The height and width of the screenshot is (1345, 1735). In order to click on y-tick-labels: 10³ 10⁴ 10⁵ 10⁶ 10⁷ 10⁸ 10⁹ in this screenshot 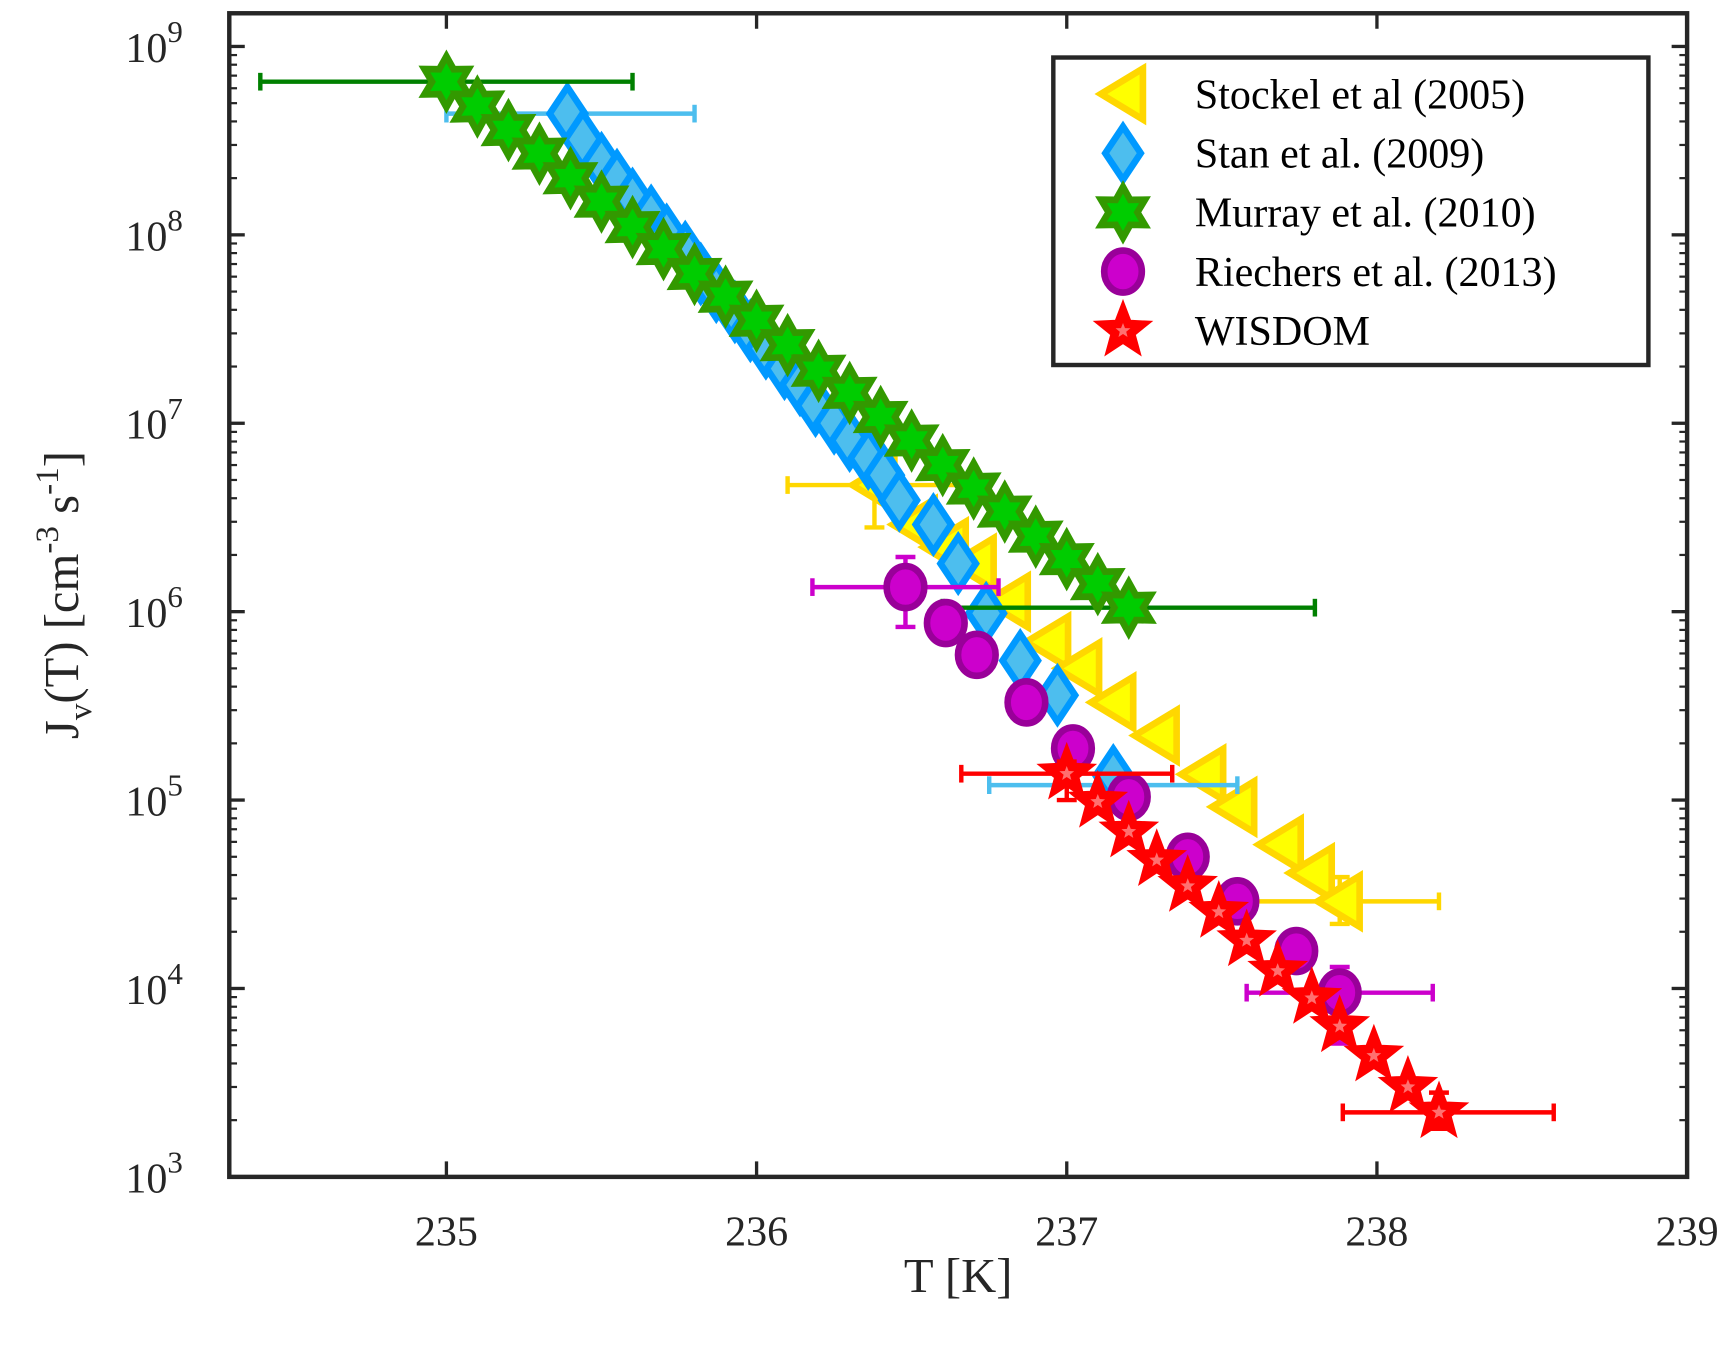, I will do `click(153, 608)`.